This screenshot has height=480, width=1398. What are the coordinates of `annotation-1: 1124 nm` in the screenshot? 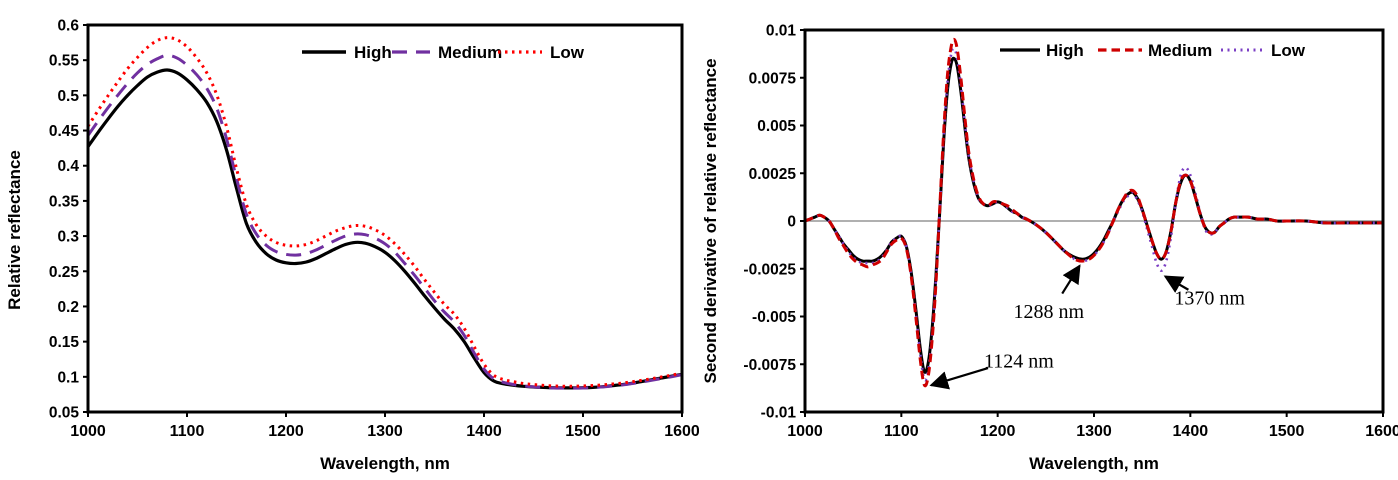 It's located at (991, 370).